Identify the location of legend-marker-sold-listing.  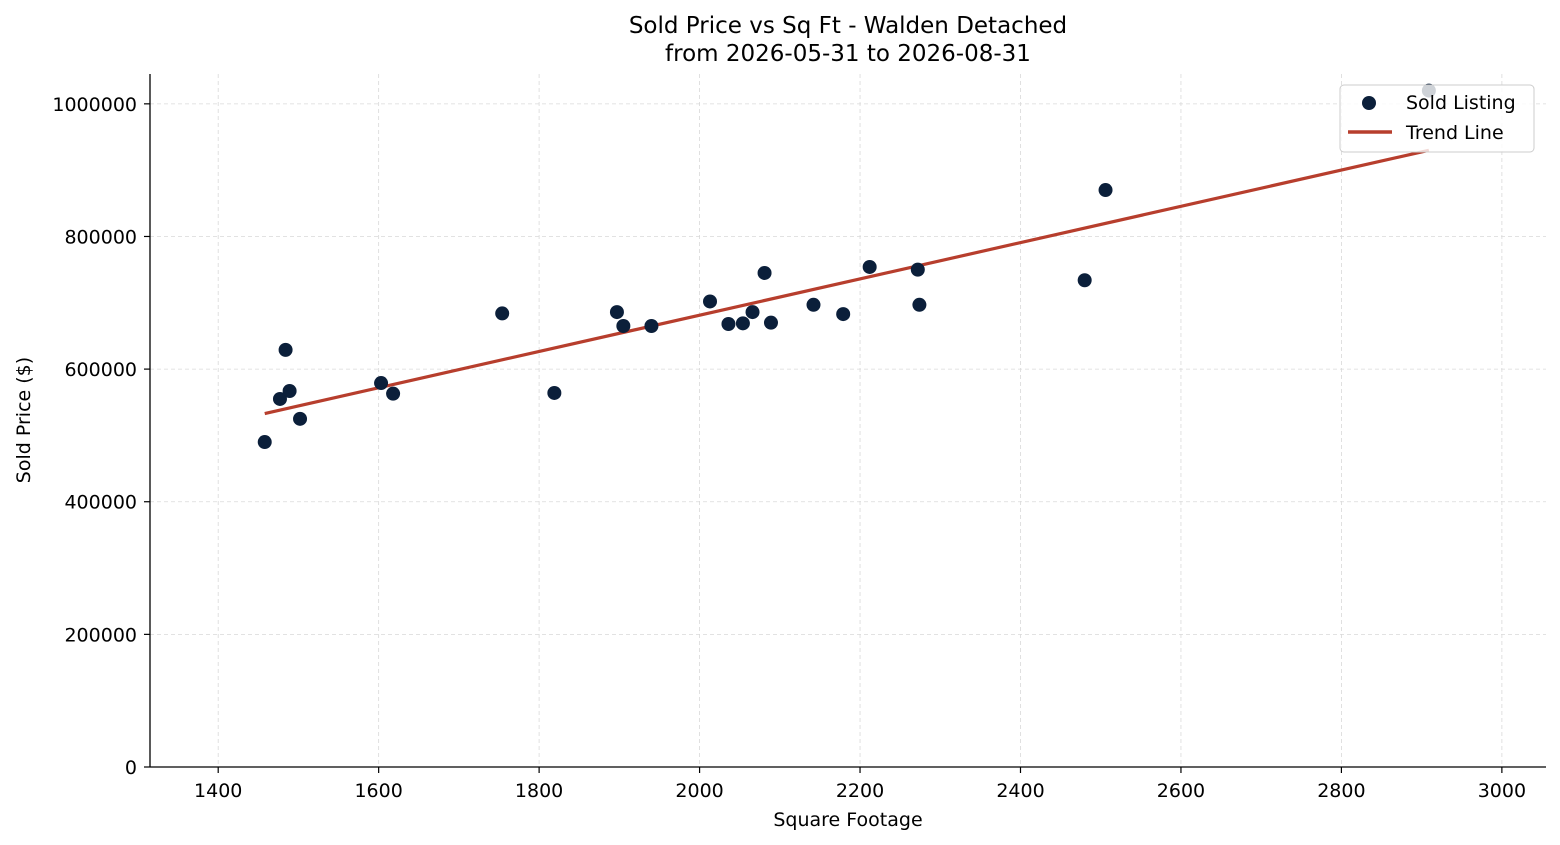
(1369, 103).